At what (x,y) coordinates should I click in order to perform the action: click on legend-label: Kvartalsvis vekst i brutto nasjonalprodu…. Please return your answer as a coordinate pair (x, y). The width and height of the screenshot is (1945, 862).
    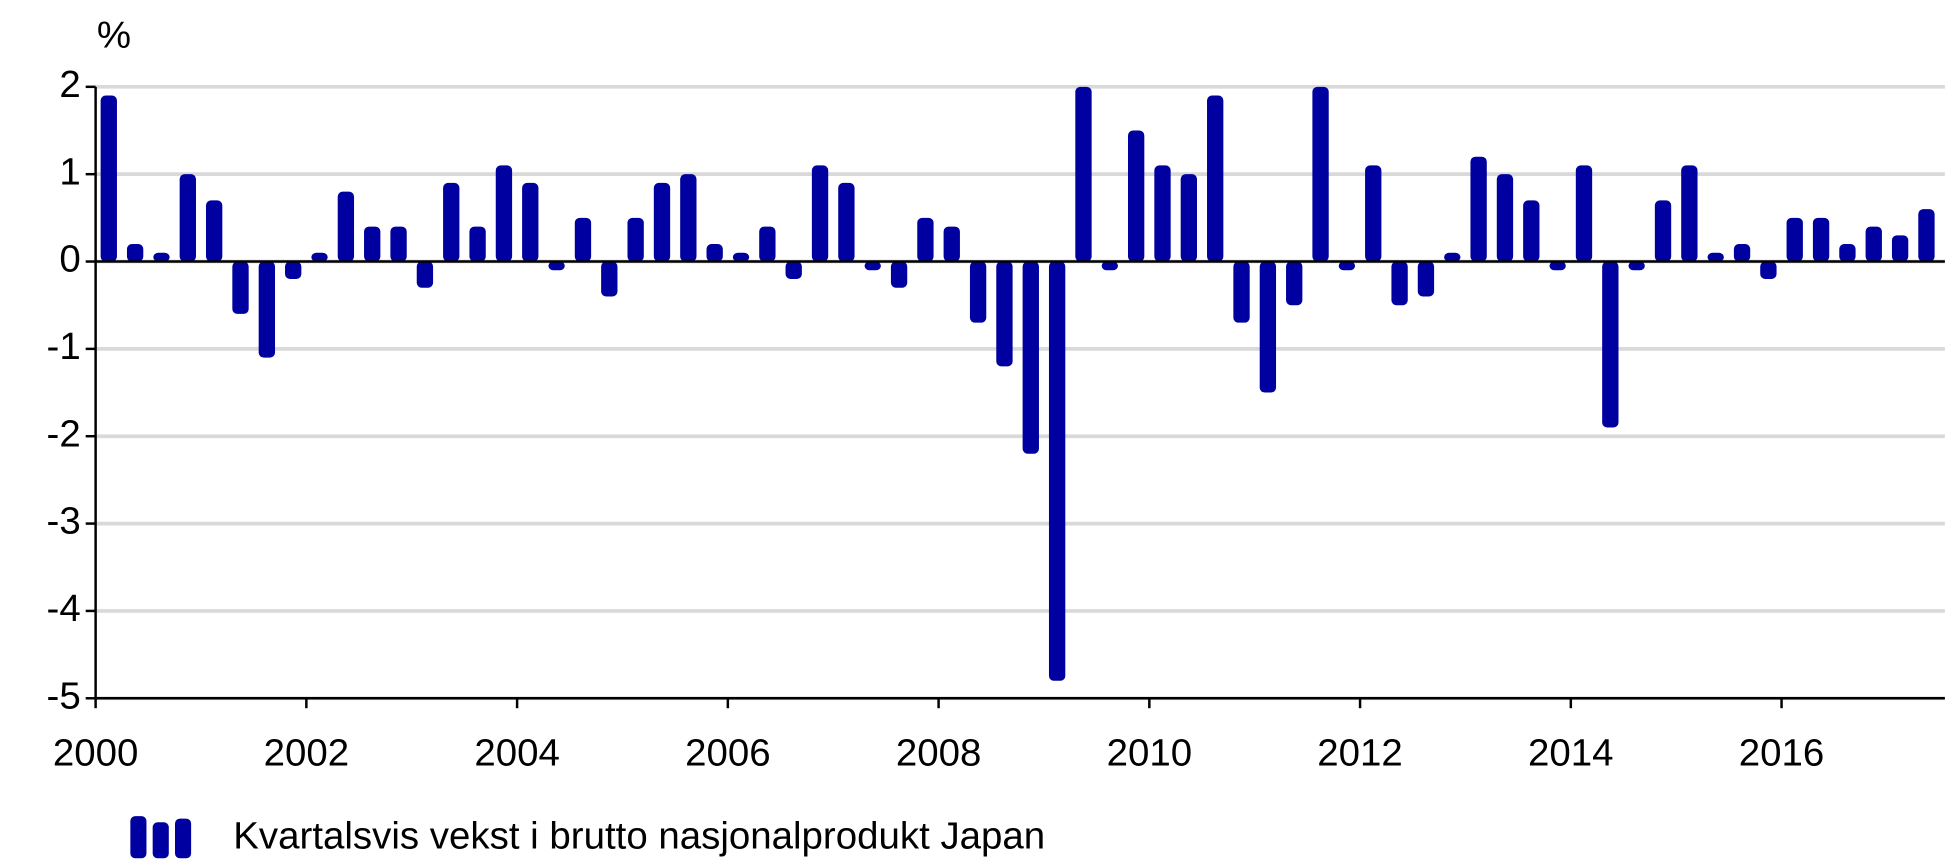
    Looking at the image, I should click on (639, 836).